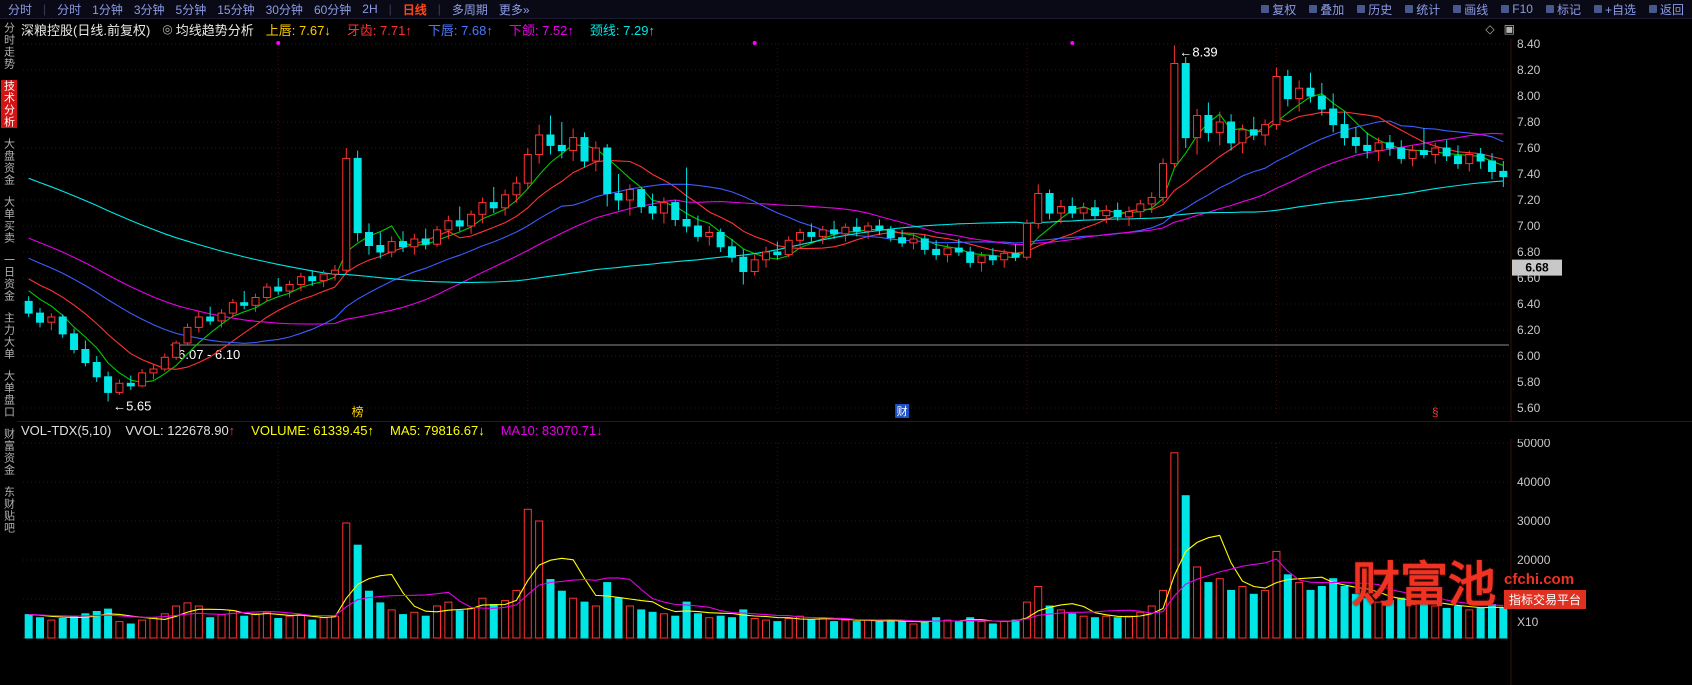 This screenshot has height=685, width=1692. Describe the element at coordinates (332, 9) in the screenshot. I see `period-tab-7: 60分钟` at that location.